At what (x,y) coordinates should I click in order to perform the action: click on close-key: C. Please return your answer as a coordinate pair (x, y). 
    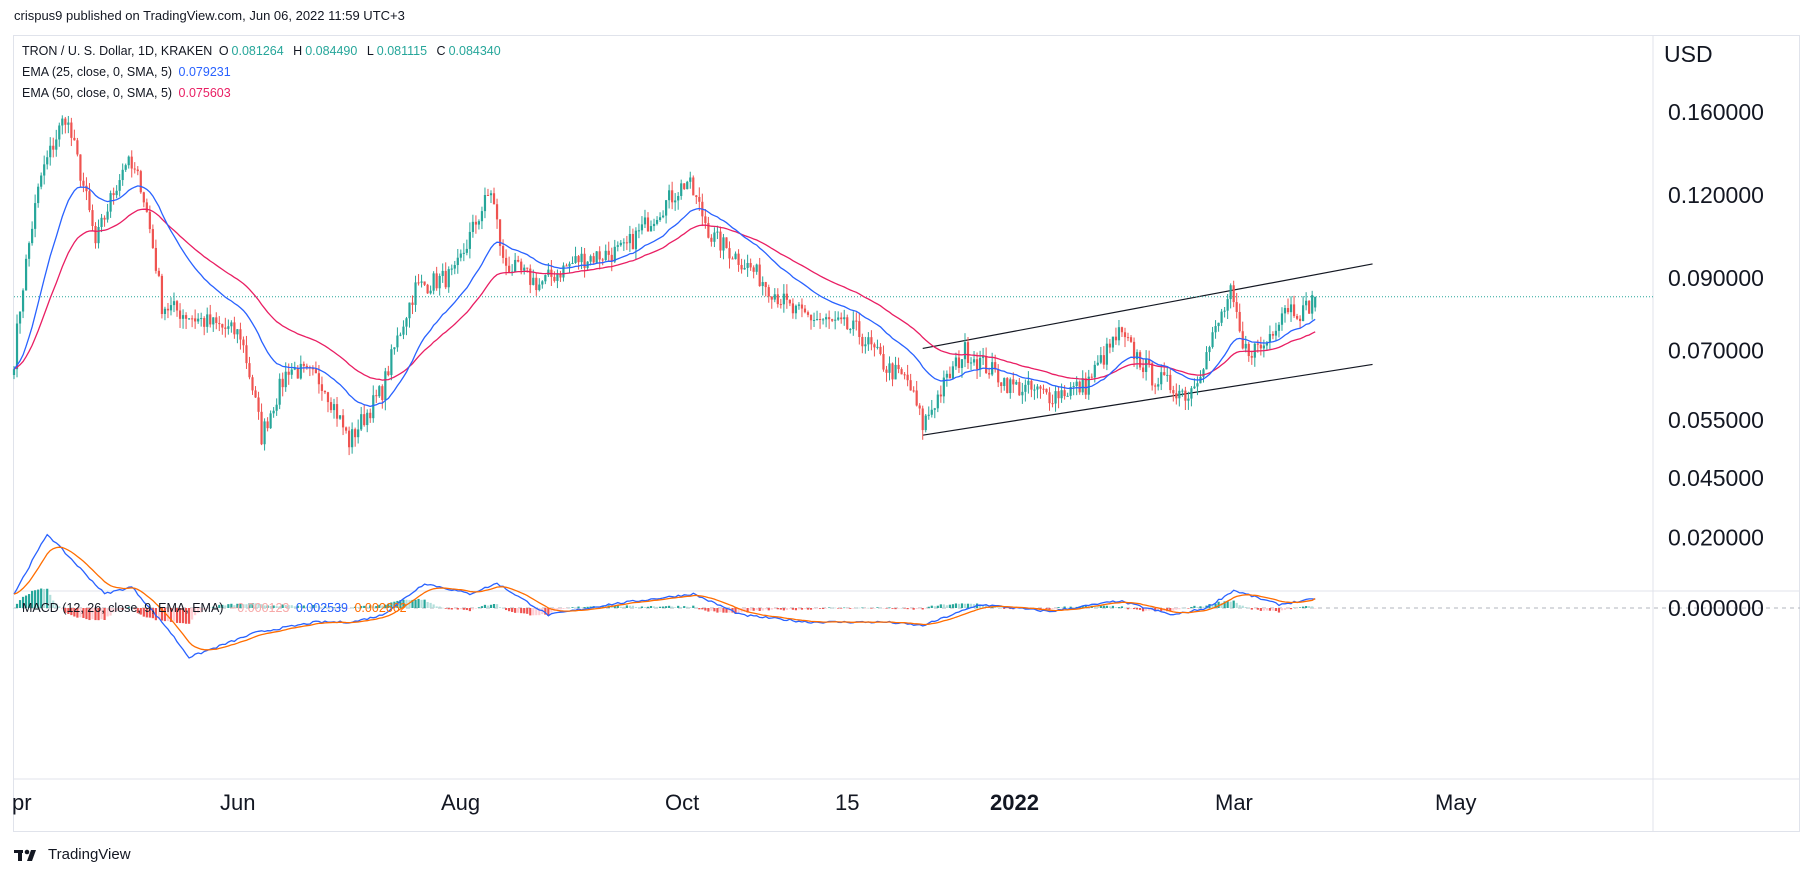
    Looking at the image, I should click on (441, 51).